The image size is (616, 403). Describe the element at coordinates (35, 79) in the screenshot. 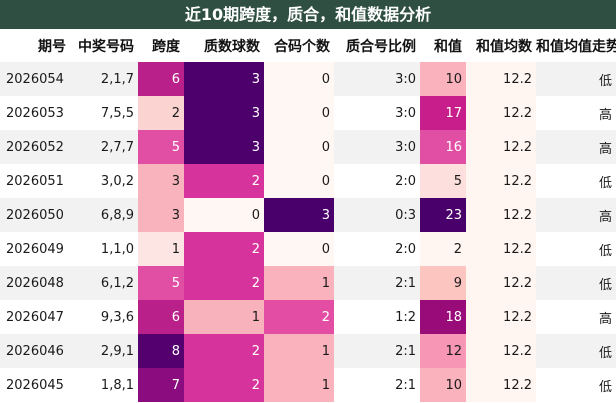

I see `cell-period: 2026054` at that location.